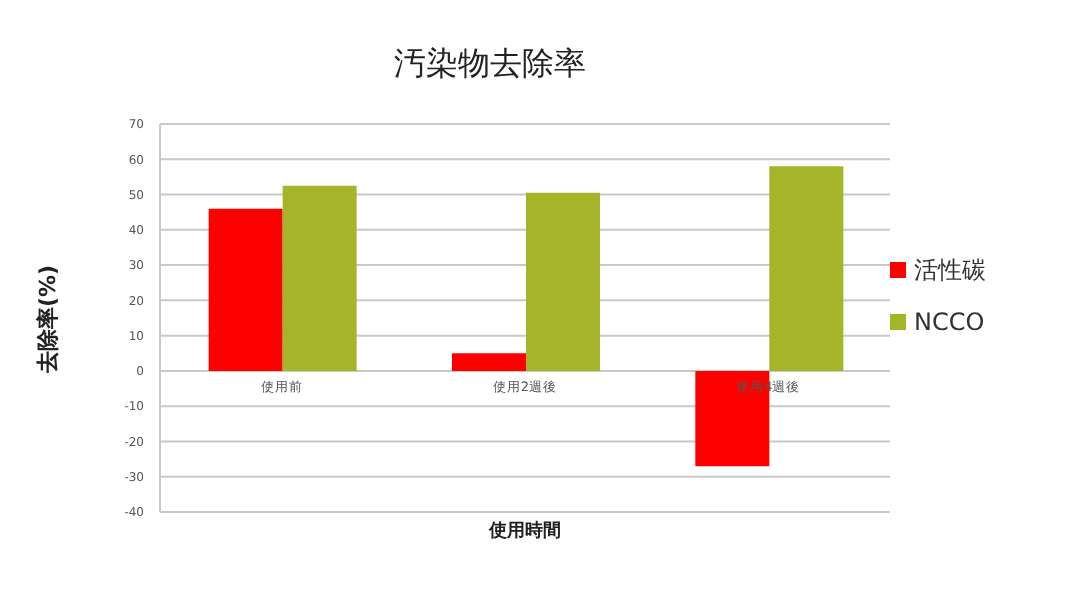  I want to click on chart-title: 汚染物去除率, so click(490, 65).